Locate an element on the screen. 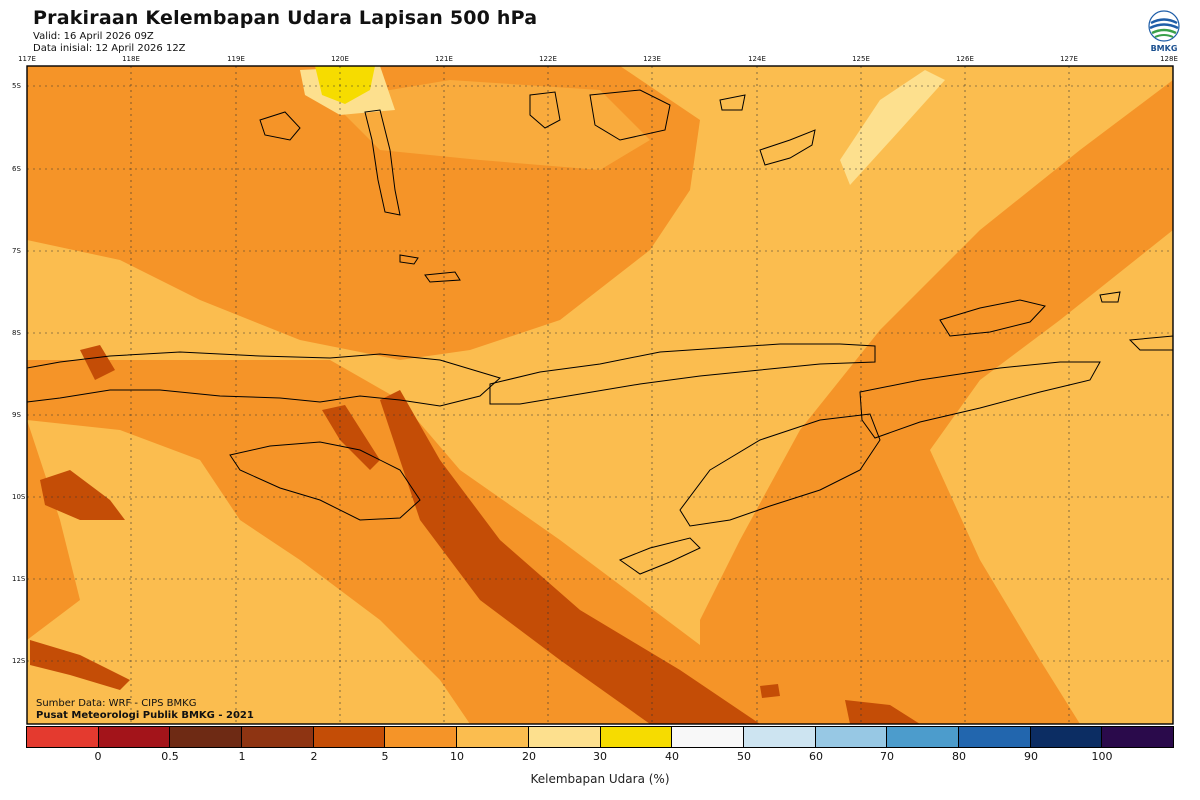 The height and width of the screenshot is (800, 1200). lon-label-118e: 118E is located at coordinates (131, 59).